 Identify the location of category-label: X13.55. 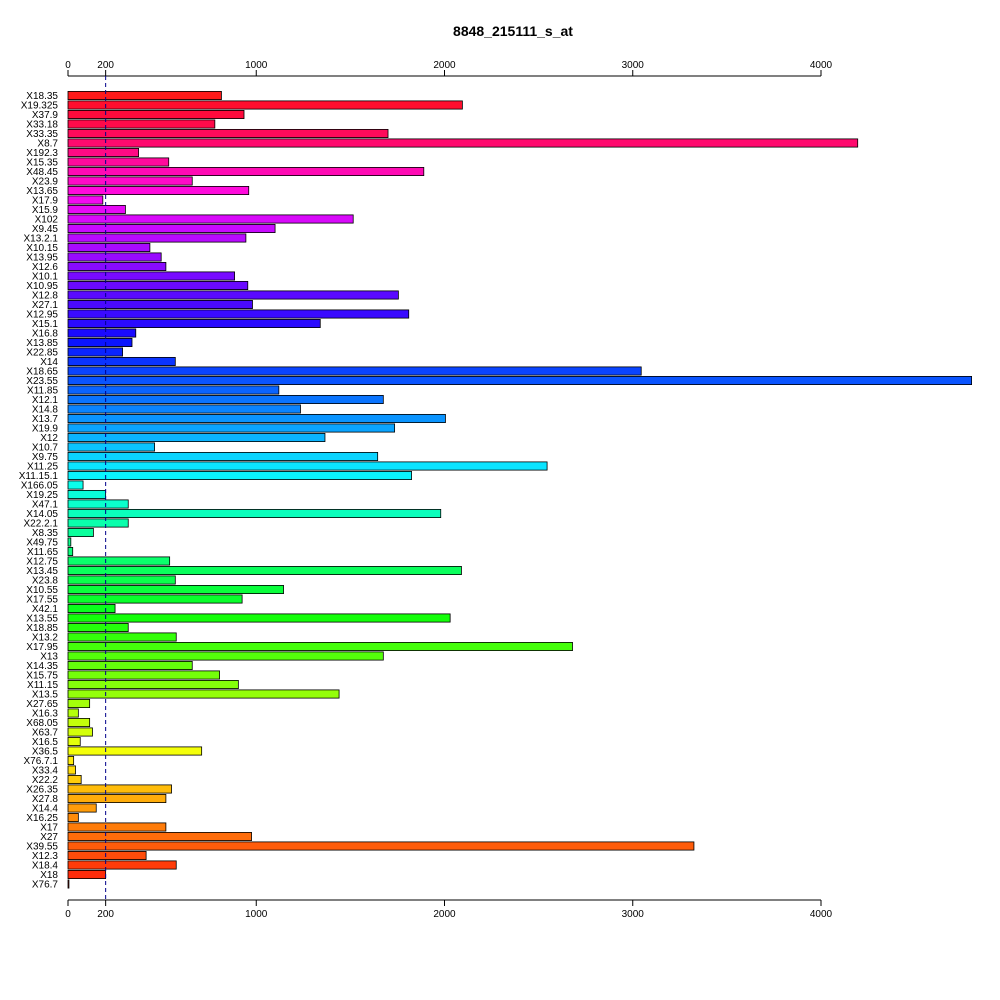
(42, 619).